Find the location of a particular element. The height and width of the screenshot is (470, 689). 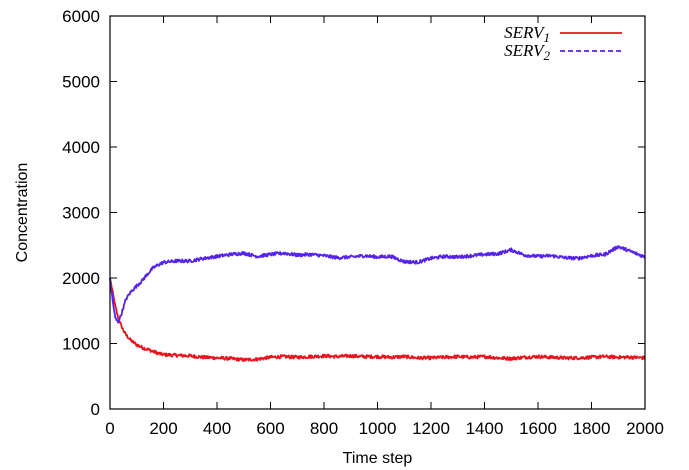

x-tick-label: 2000 is located at coordinates (645, 428).